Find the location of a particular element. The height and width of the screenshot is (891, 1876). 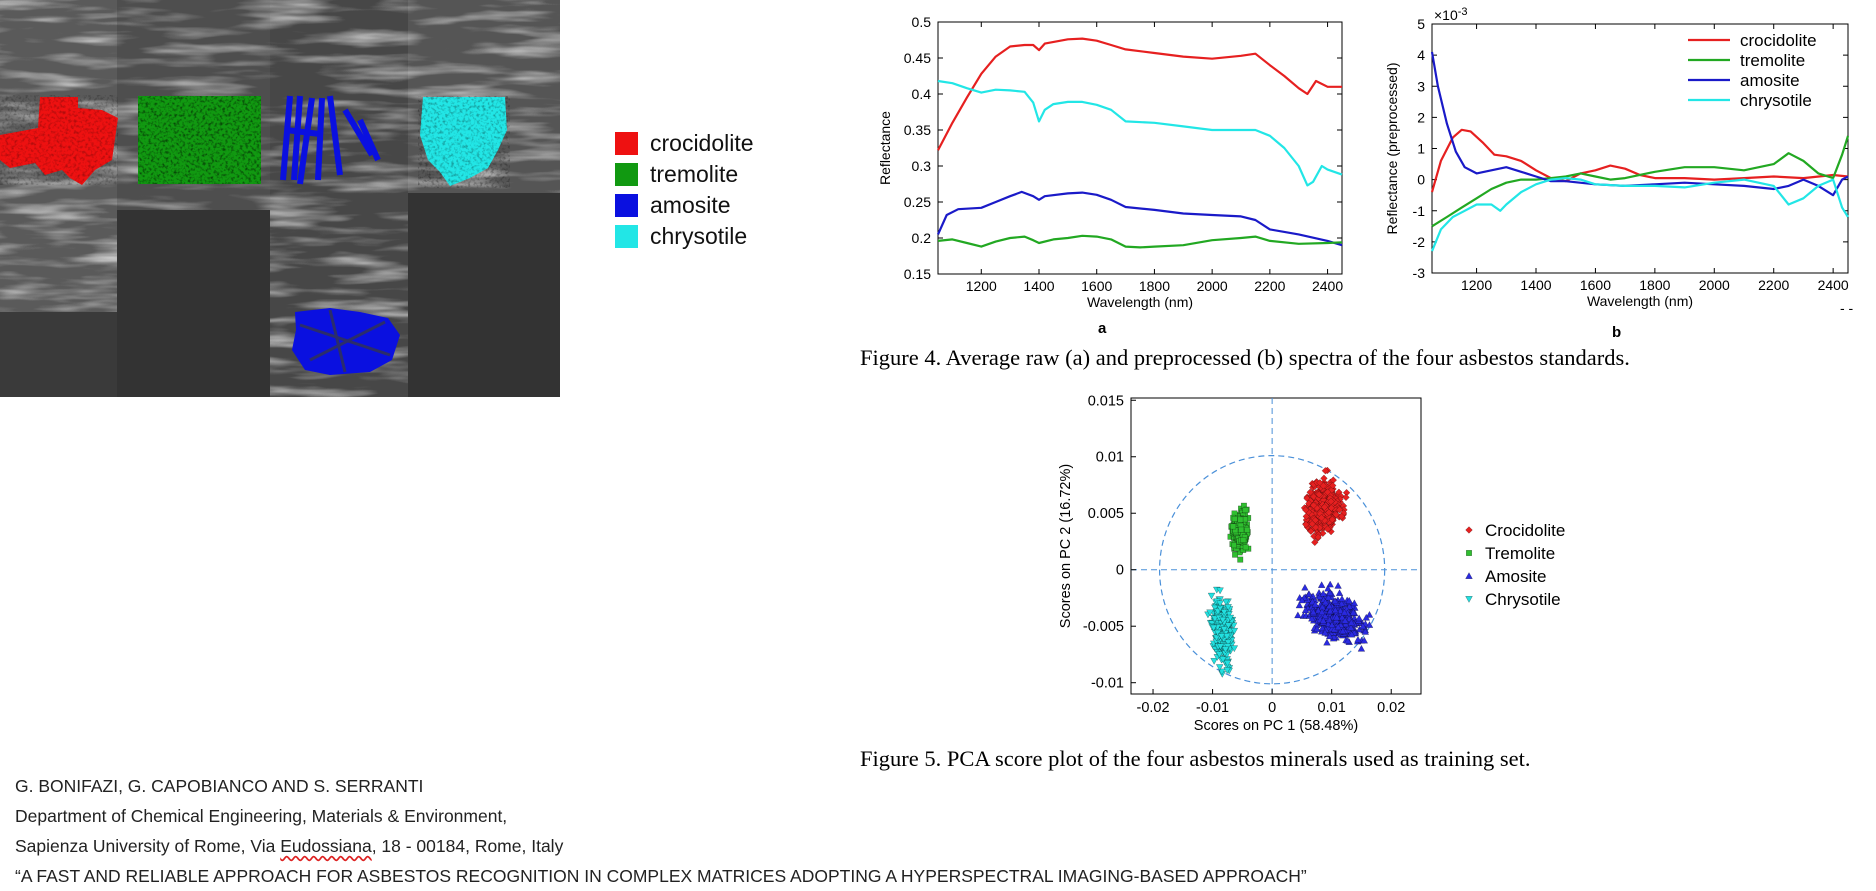

y-tick-label: -2 is located at coordinates (1419, 242).